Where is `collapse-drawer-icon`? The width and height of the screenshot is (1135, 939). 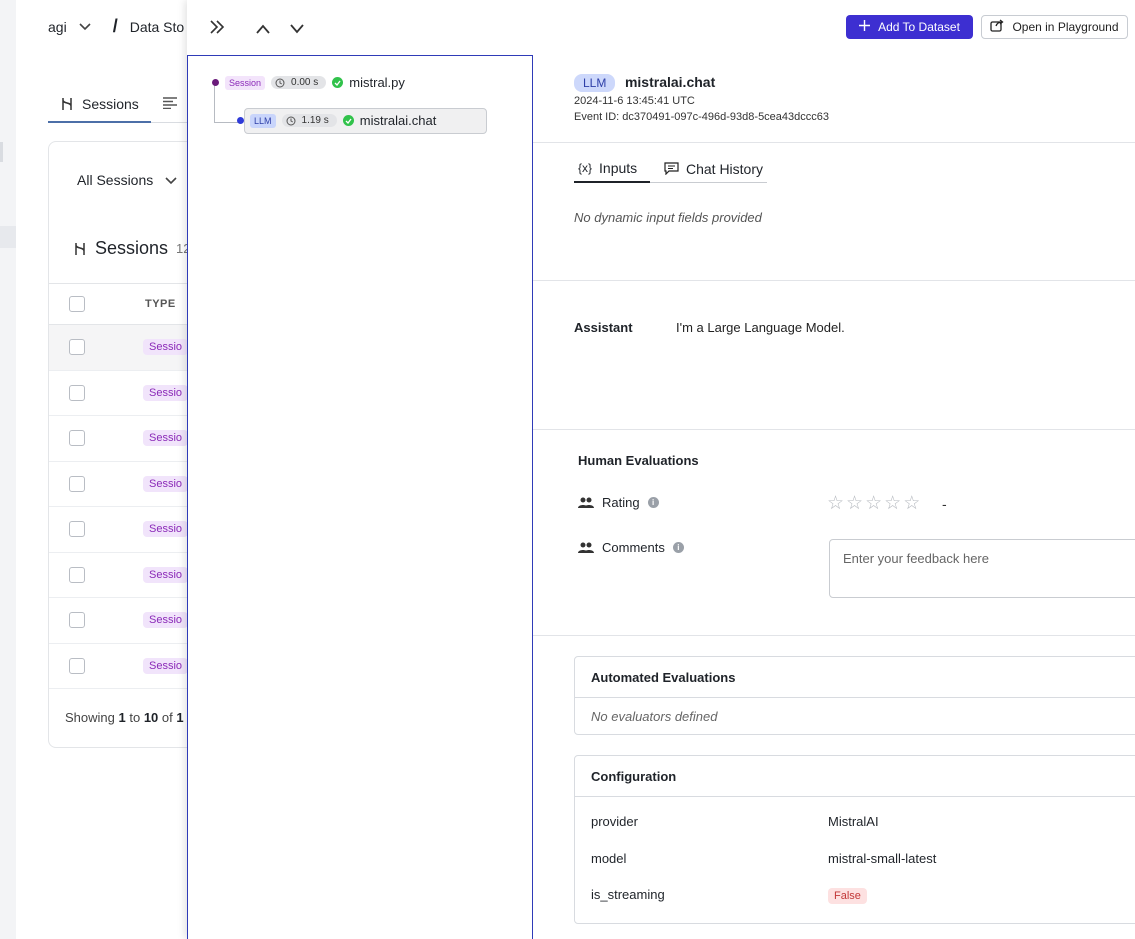 collapse-drawer-icon is located at coordinates (217, 28).